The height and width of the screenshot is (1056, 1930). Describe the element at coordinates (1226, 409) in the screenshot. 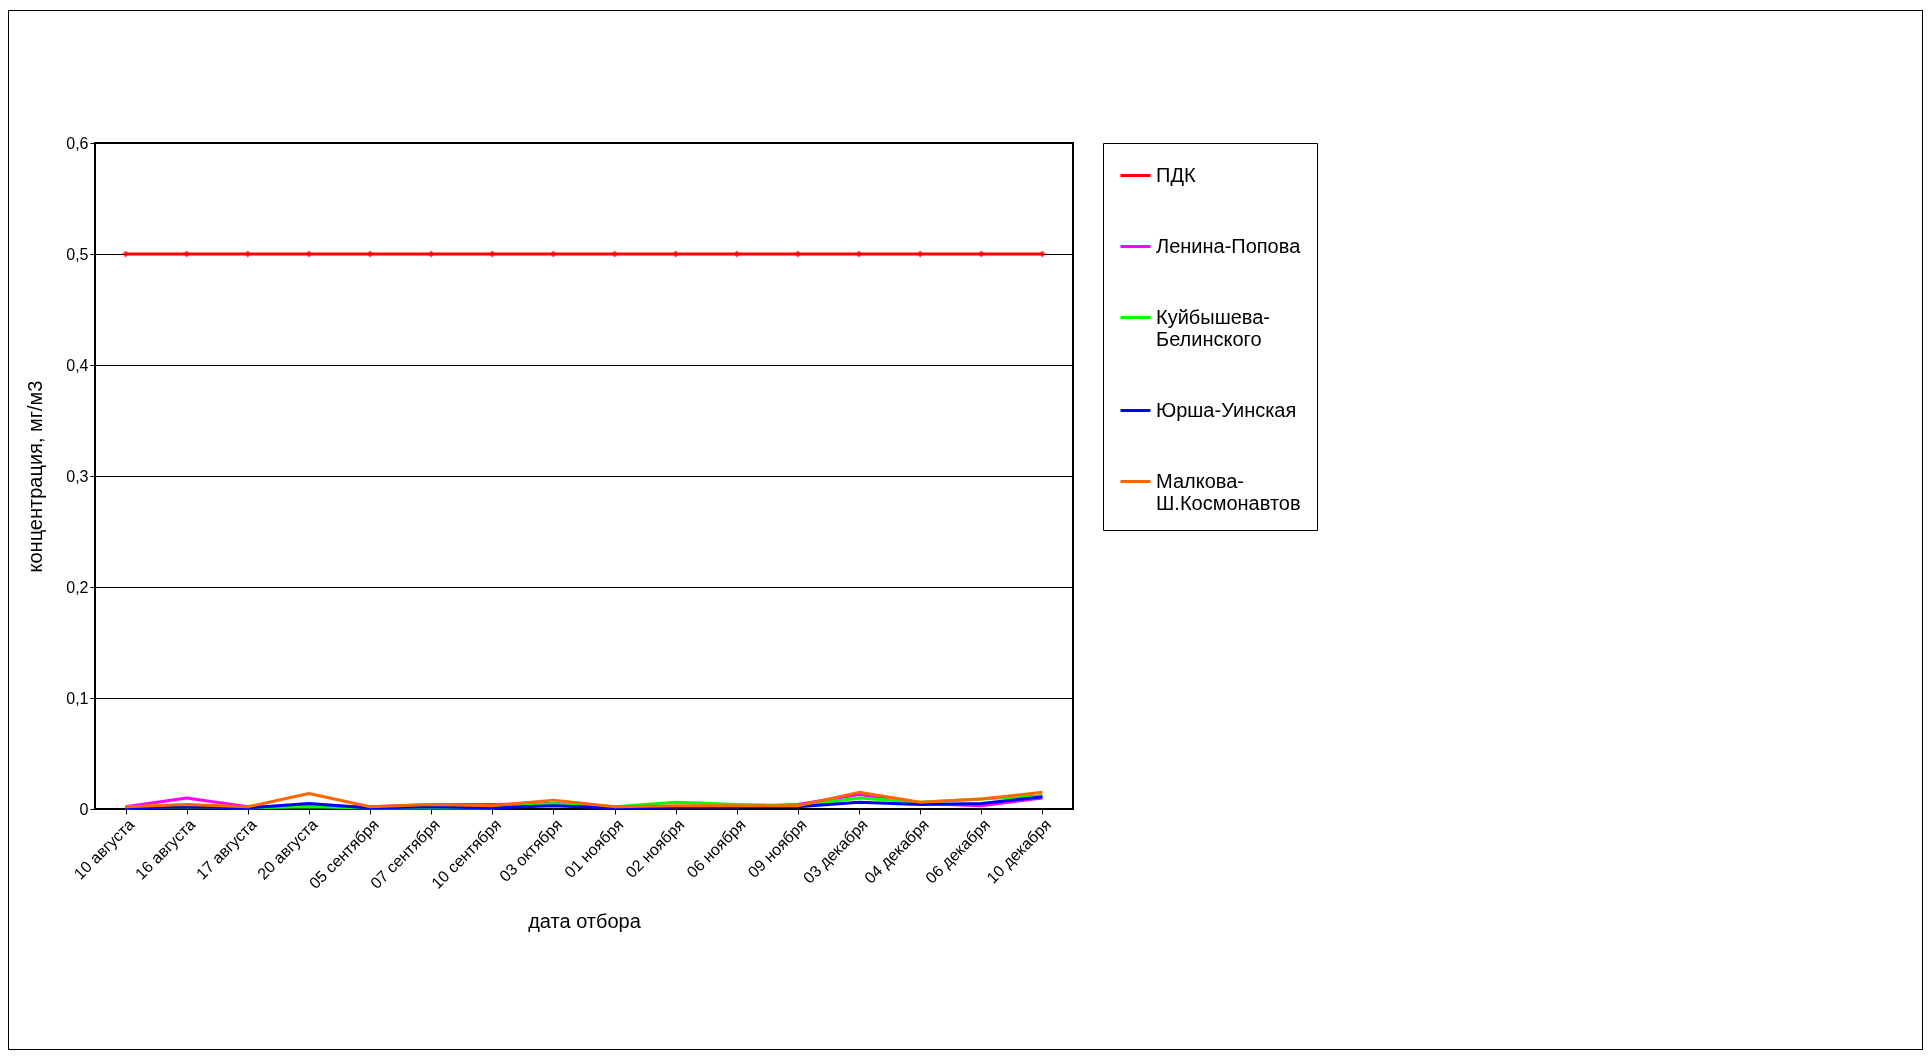

I see `legend-label: Юрша-Уинская` at that location.